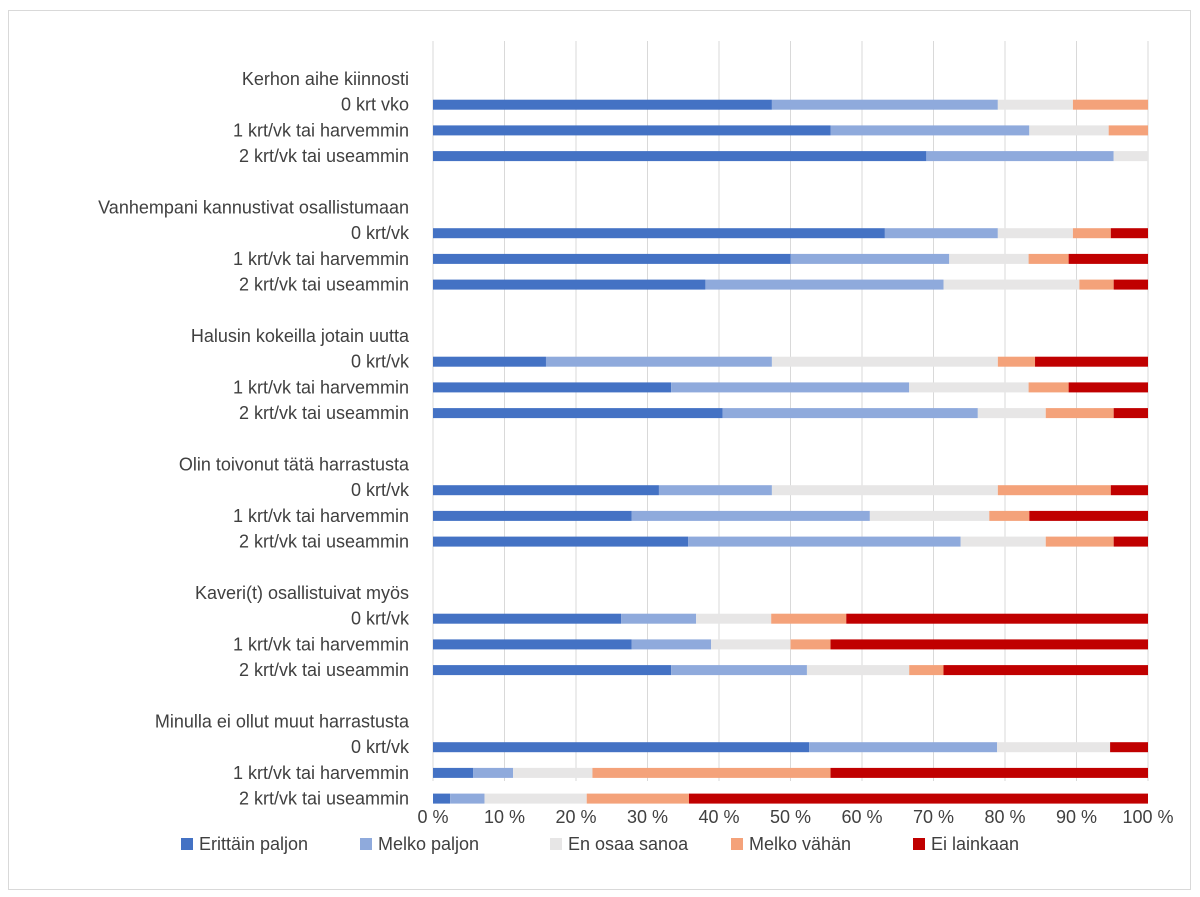 The width and height of the screenshot is (1200, 897). What do you see at coordinates (1004, 817) in the screenshot?
I see `x-tick-label: 80 %` at bounding box center [1004, 817].